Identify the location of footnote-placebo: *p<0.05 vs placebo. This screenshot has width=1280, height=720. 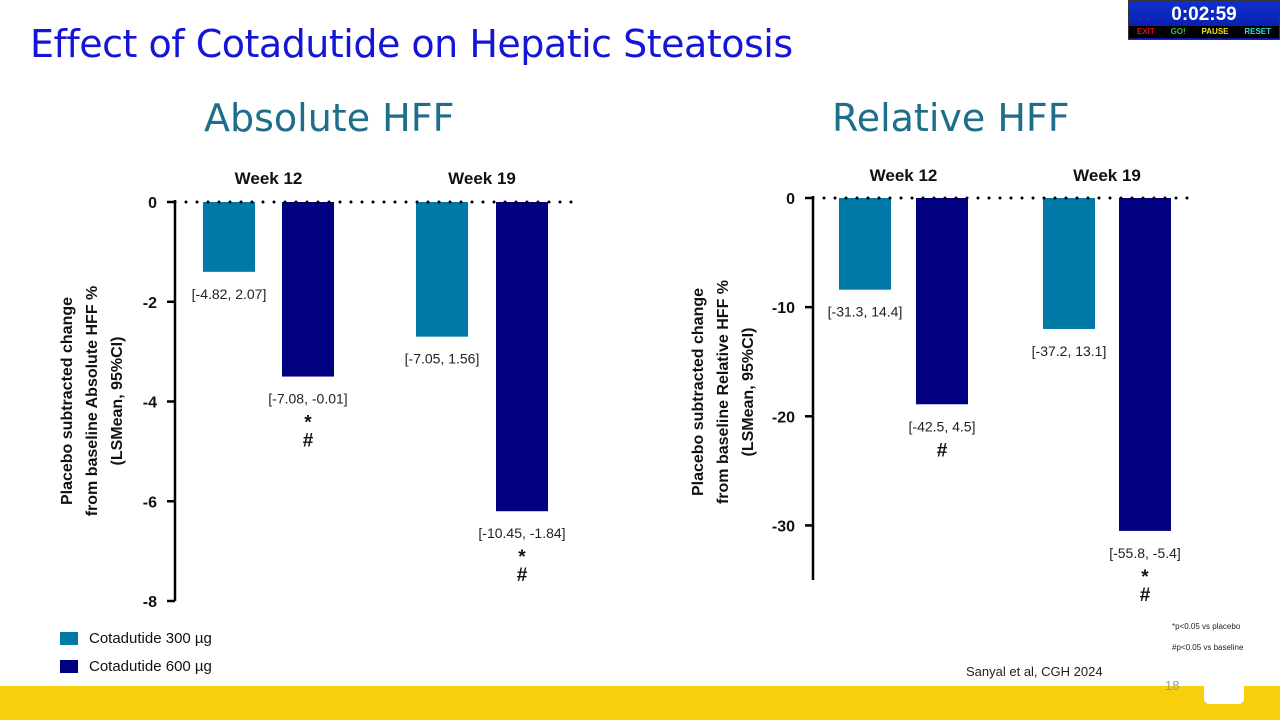
(1206, 626).